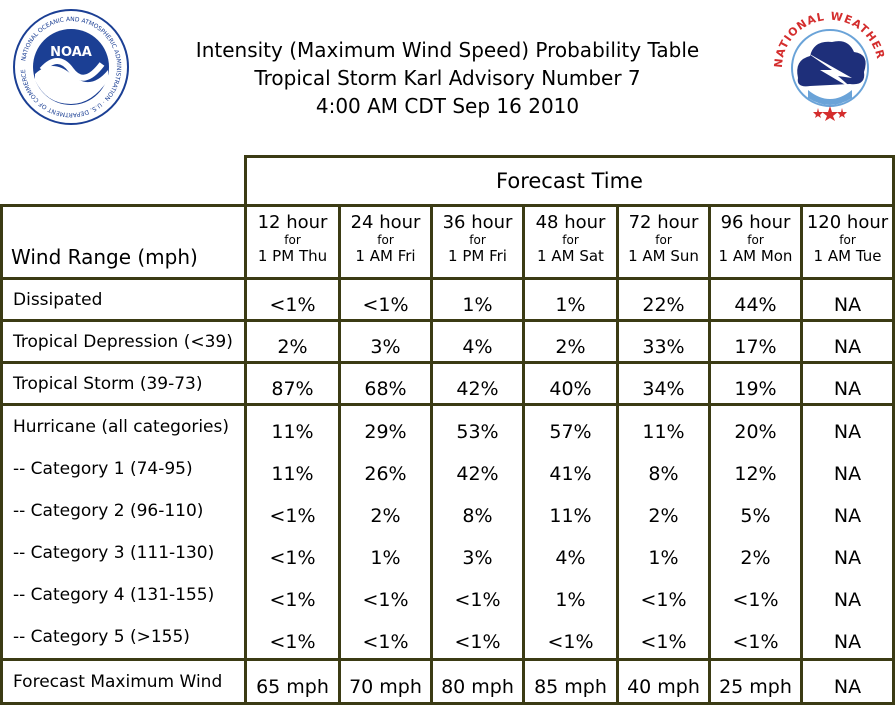 This screenshot has height=716, width=895. What do you see at coordinates (663, 341) in the screenshot?
I see `table-cell: 33%` at bounding box center [663, 341].